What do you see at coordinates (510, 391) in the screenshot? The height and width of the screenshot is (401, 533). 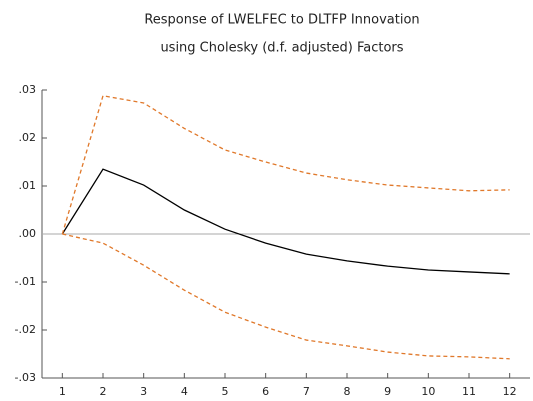 I see `x-tick-label: 12` at bounding box center [510, 391].